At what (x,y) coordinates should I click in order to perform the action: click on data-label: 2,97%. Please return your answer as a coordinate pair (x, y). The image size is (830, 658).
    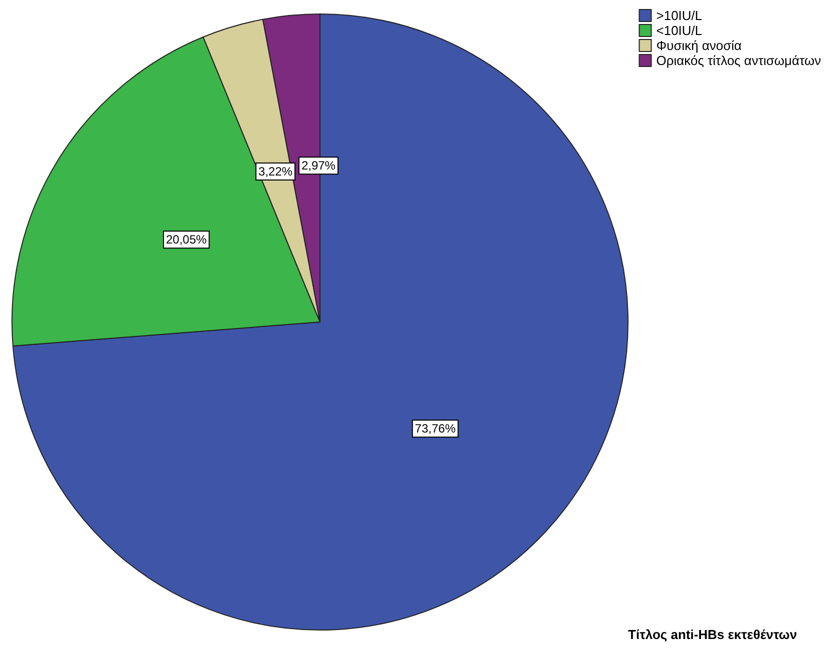
    Looking at the image, I should click on (318, 165).